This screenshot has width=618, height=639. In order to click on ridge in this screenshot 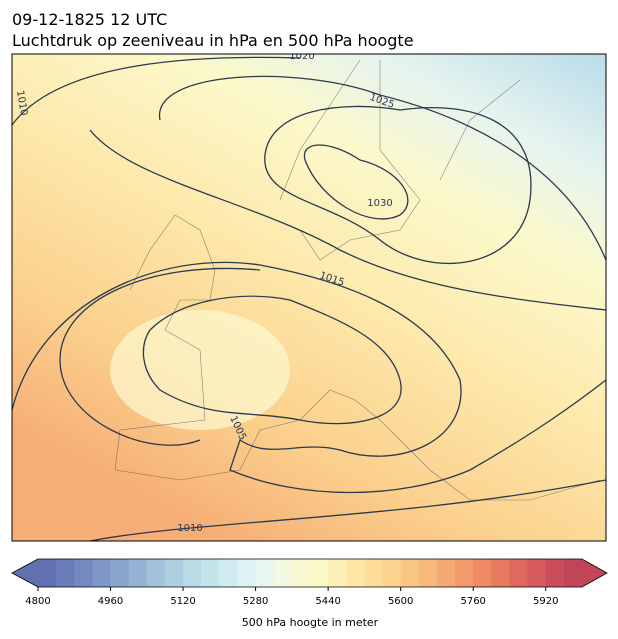, I will do `click(200, 370)`.